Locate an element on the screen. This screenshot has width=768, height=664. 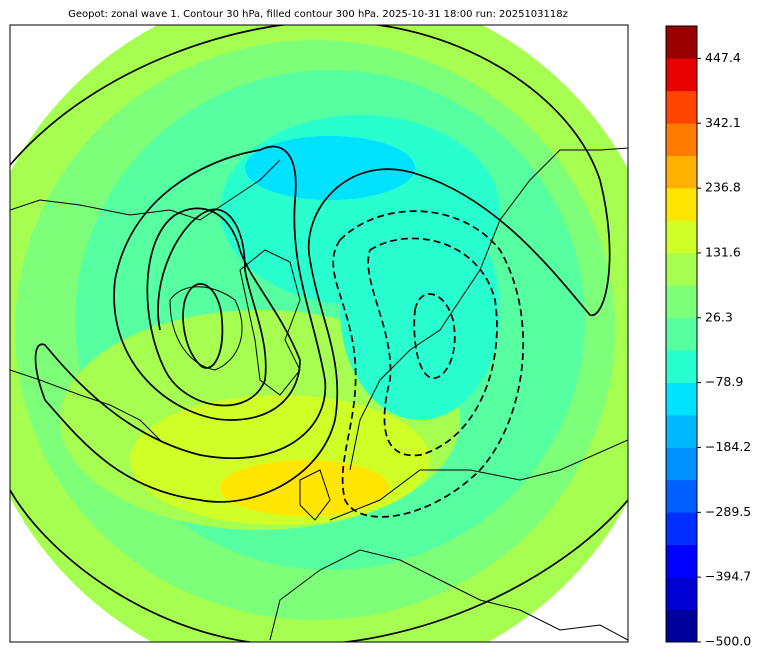
field-negative is located at coordinates (420, 310).